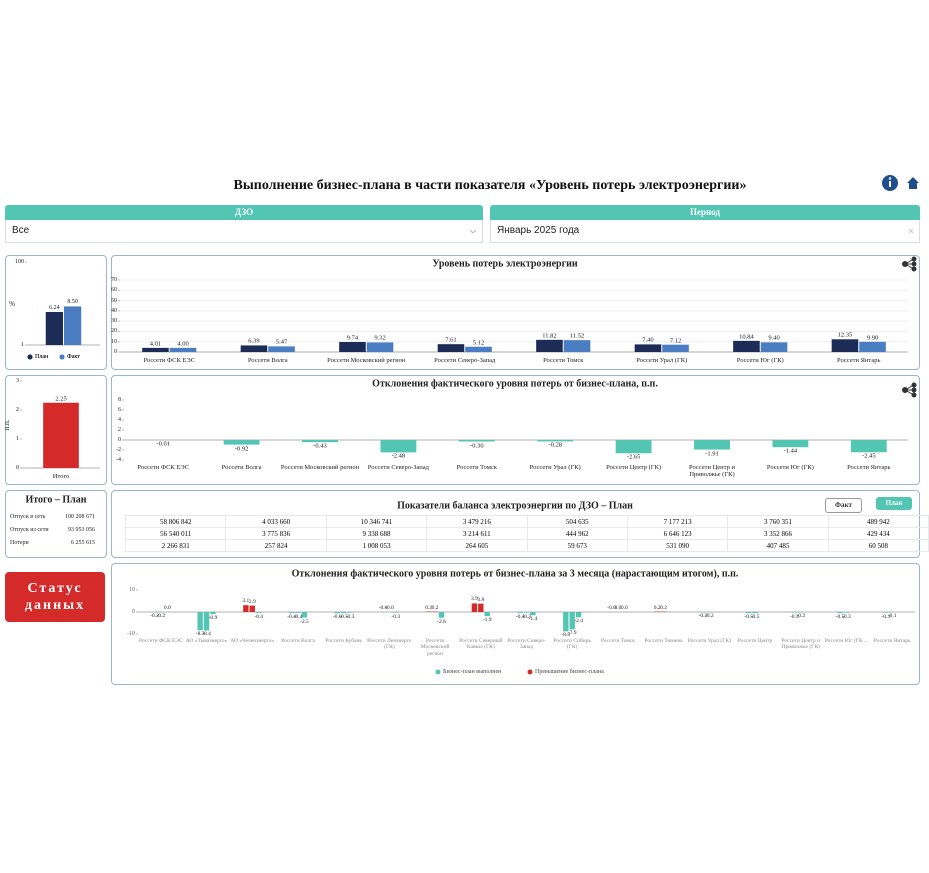  Describe the element at coordinates (118, 460) in the screenshot. I see `y-tick-label: -4` at that location.